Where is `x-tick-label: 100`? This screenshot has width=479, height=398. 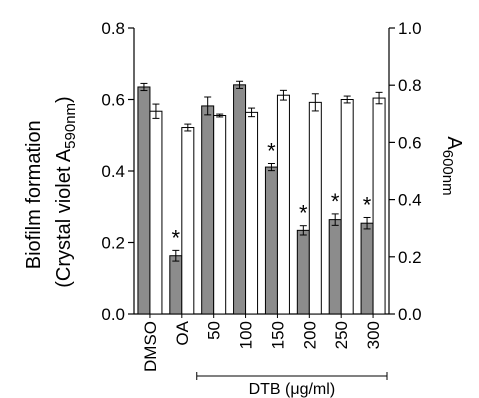 x-tick-label: 100 is located at coordinates (246, 335).